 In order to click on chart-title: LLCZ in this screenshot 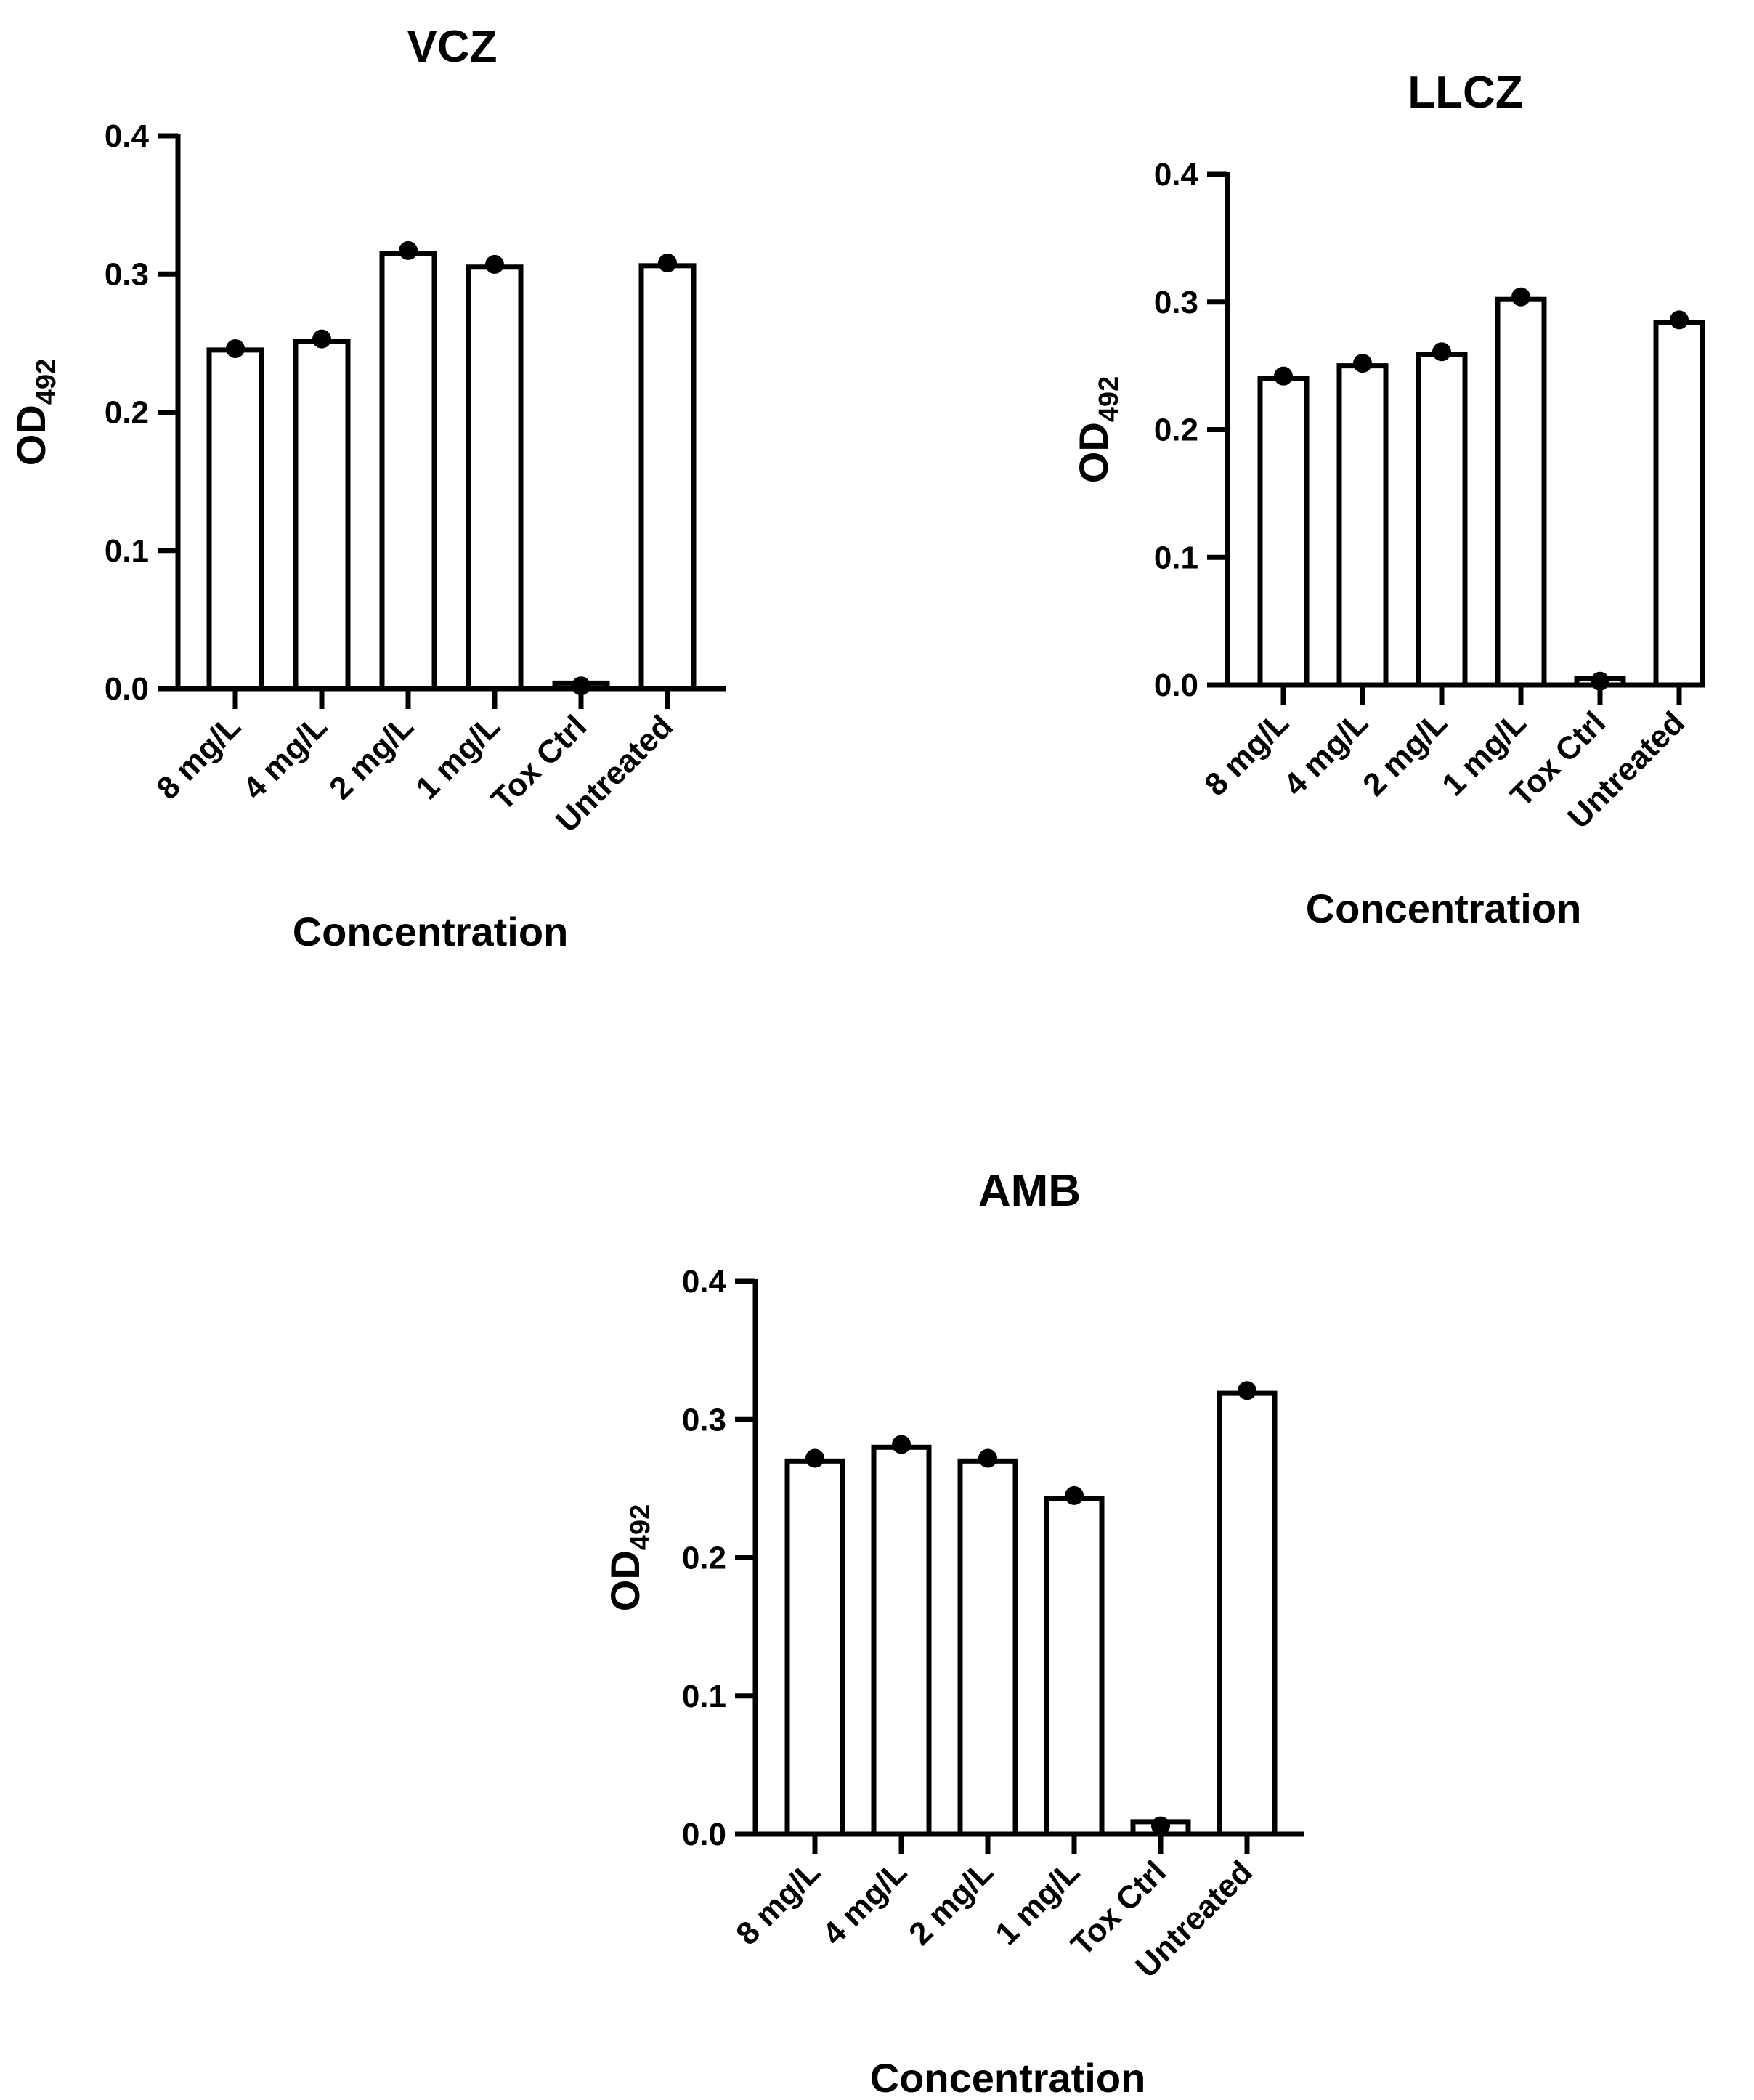, I will do `click(1465, 93)`.